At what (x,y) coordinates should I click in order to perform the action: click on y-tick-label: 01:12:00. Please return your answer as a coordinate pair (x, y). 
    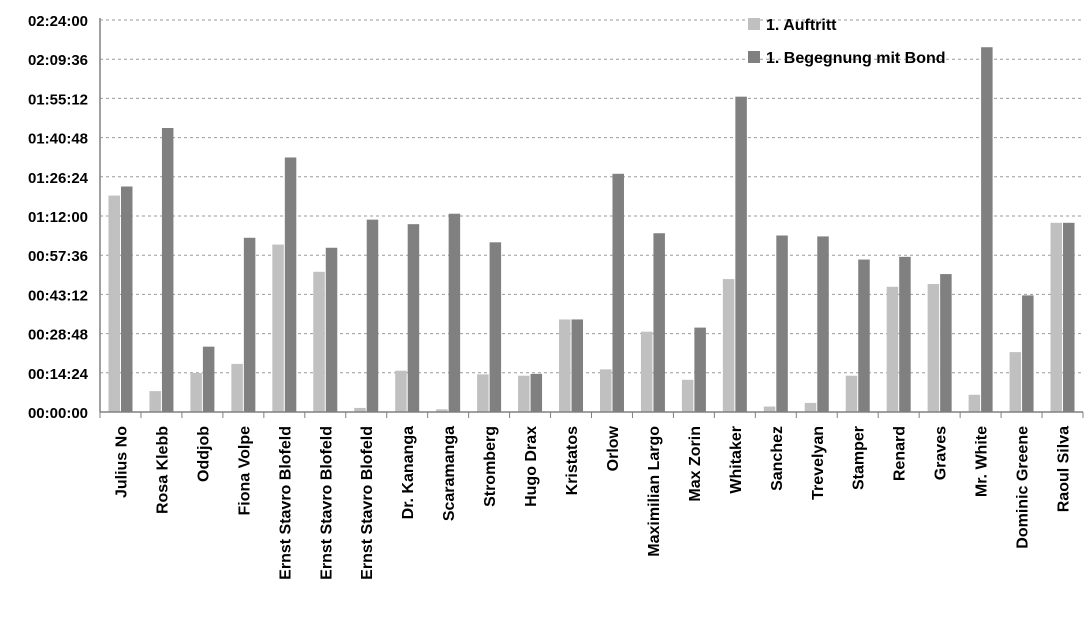
    Looking at the image, I should click on (58, 217).